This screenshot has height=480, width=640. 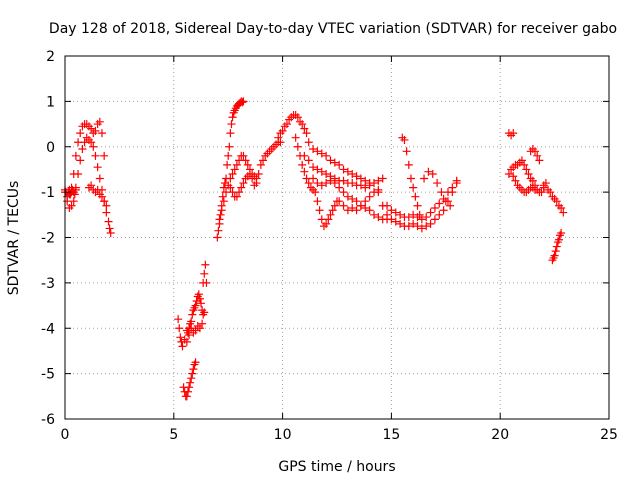 I want to click on y-tick-label: 0, so click(x=50, y=148).